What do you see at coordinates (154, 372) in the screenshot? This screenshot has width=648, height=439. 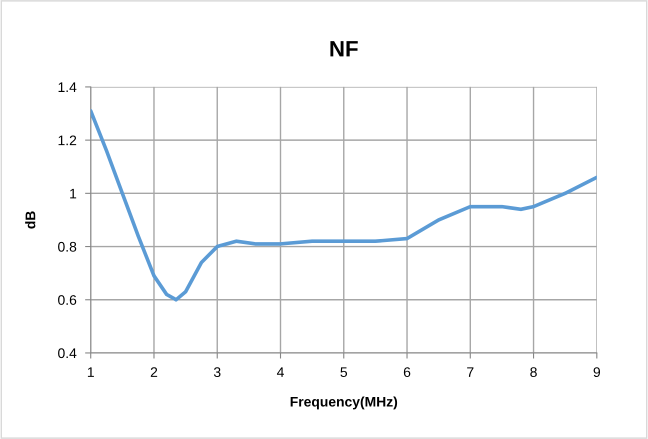 I see `x-tick-label: 2` at bounding box center [154, 372].